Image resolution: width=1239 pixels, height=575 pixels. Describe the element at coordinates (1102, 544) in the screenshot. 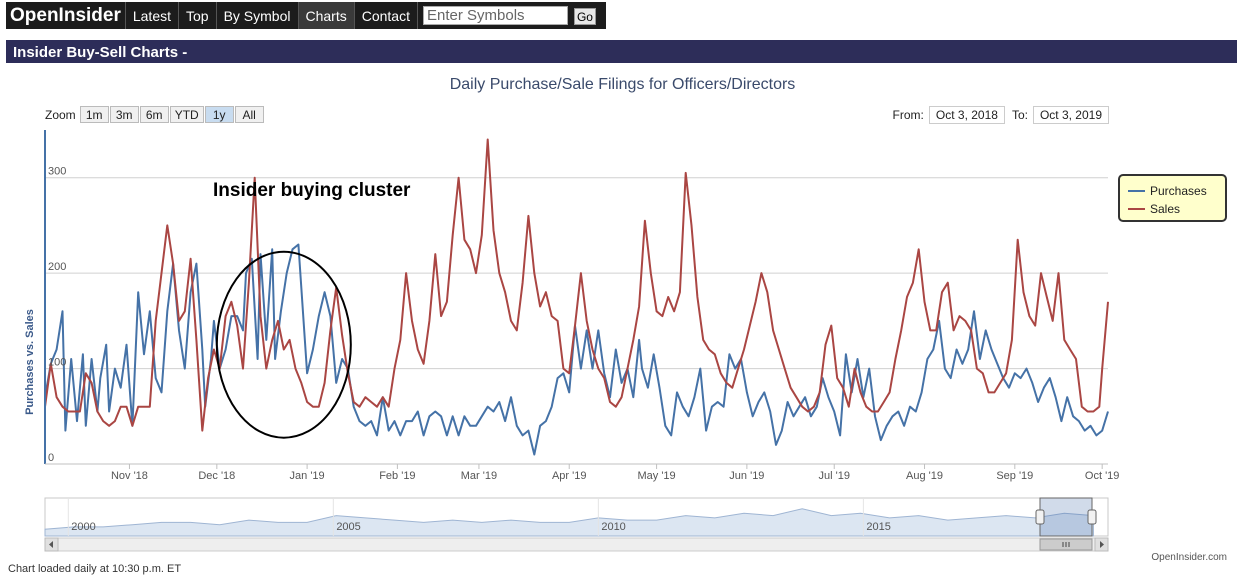

I see `scroll-right-icon` at that location.